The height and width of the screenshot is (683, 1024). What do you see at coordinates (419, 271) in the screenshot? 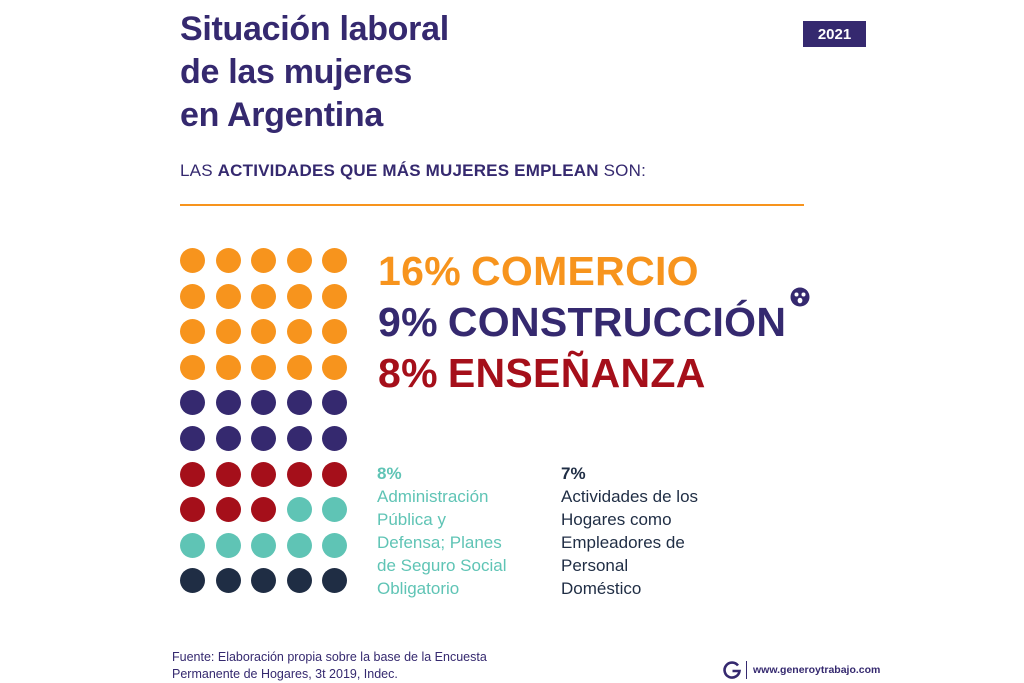
I see `stat-comercio-percent: 16%` at bounding box center [419, 271].